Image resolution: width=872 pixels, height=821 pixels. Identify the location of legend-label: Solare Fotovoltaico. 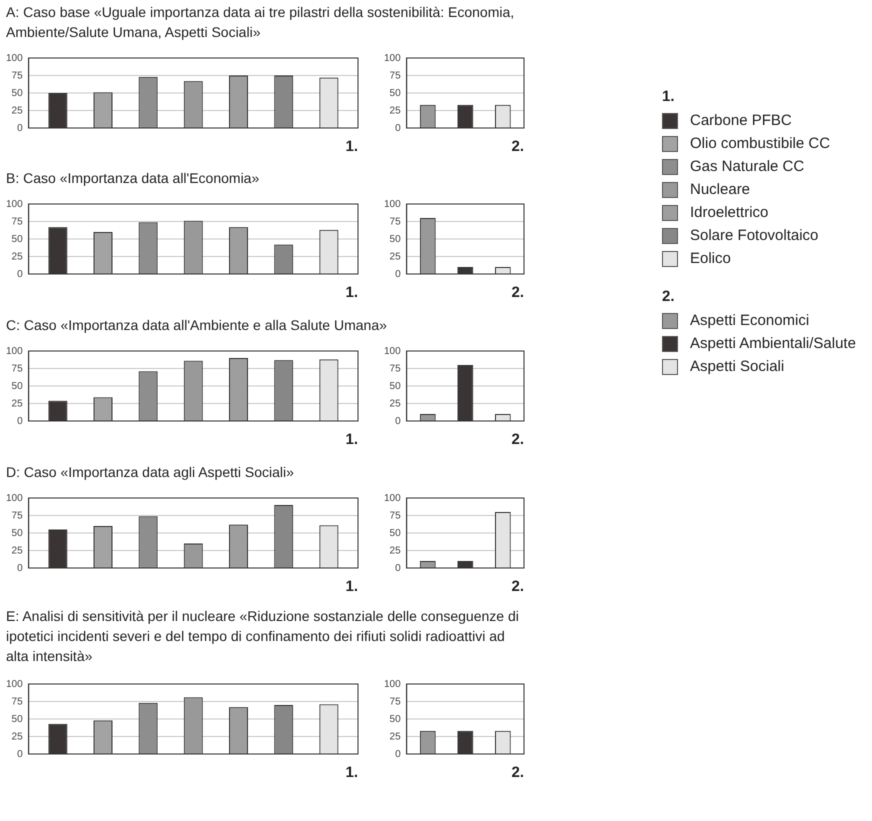
(754, 235).